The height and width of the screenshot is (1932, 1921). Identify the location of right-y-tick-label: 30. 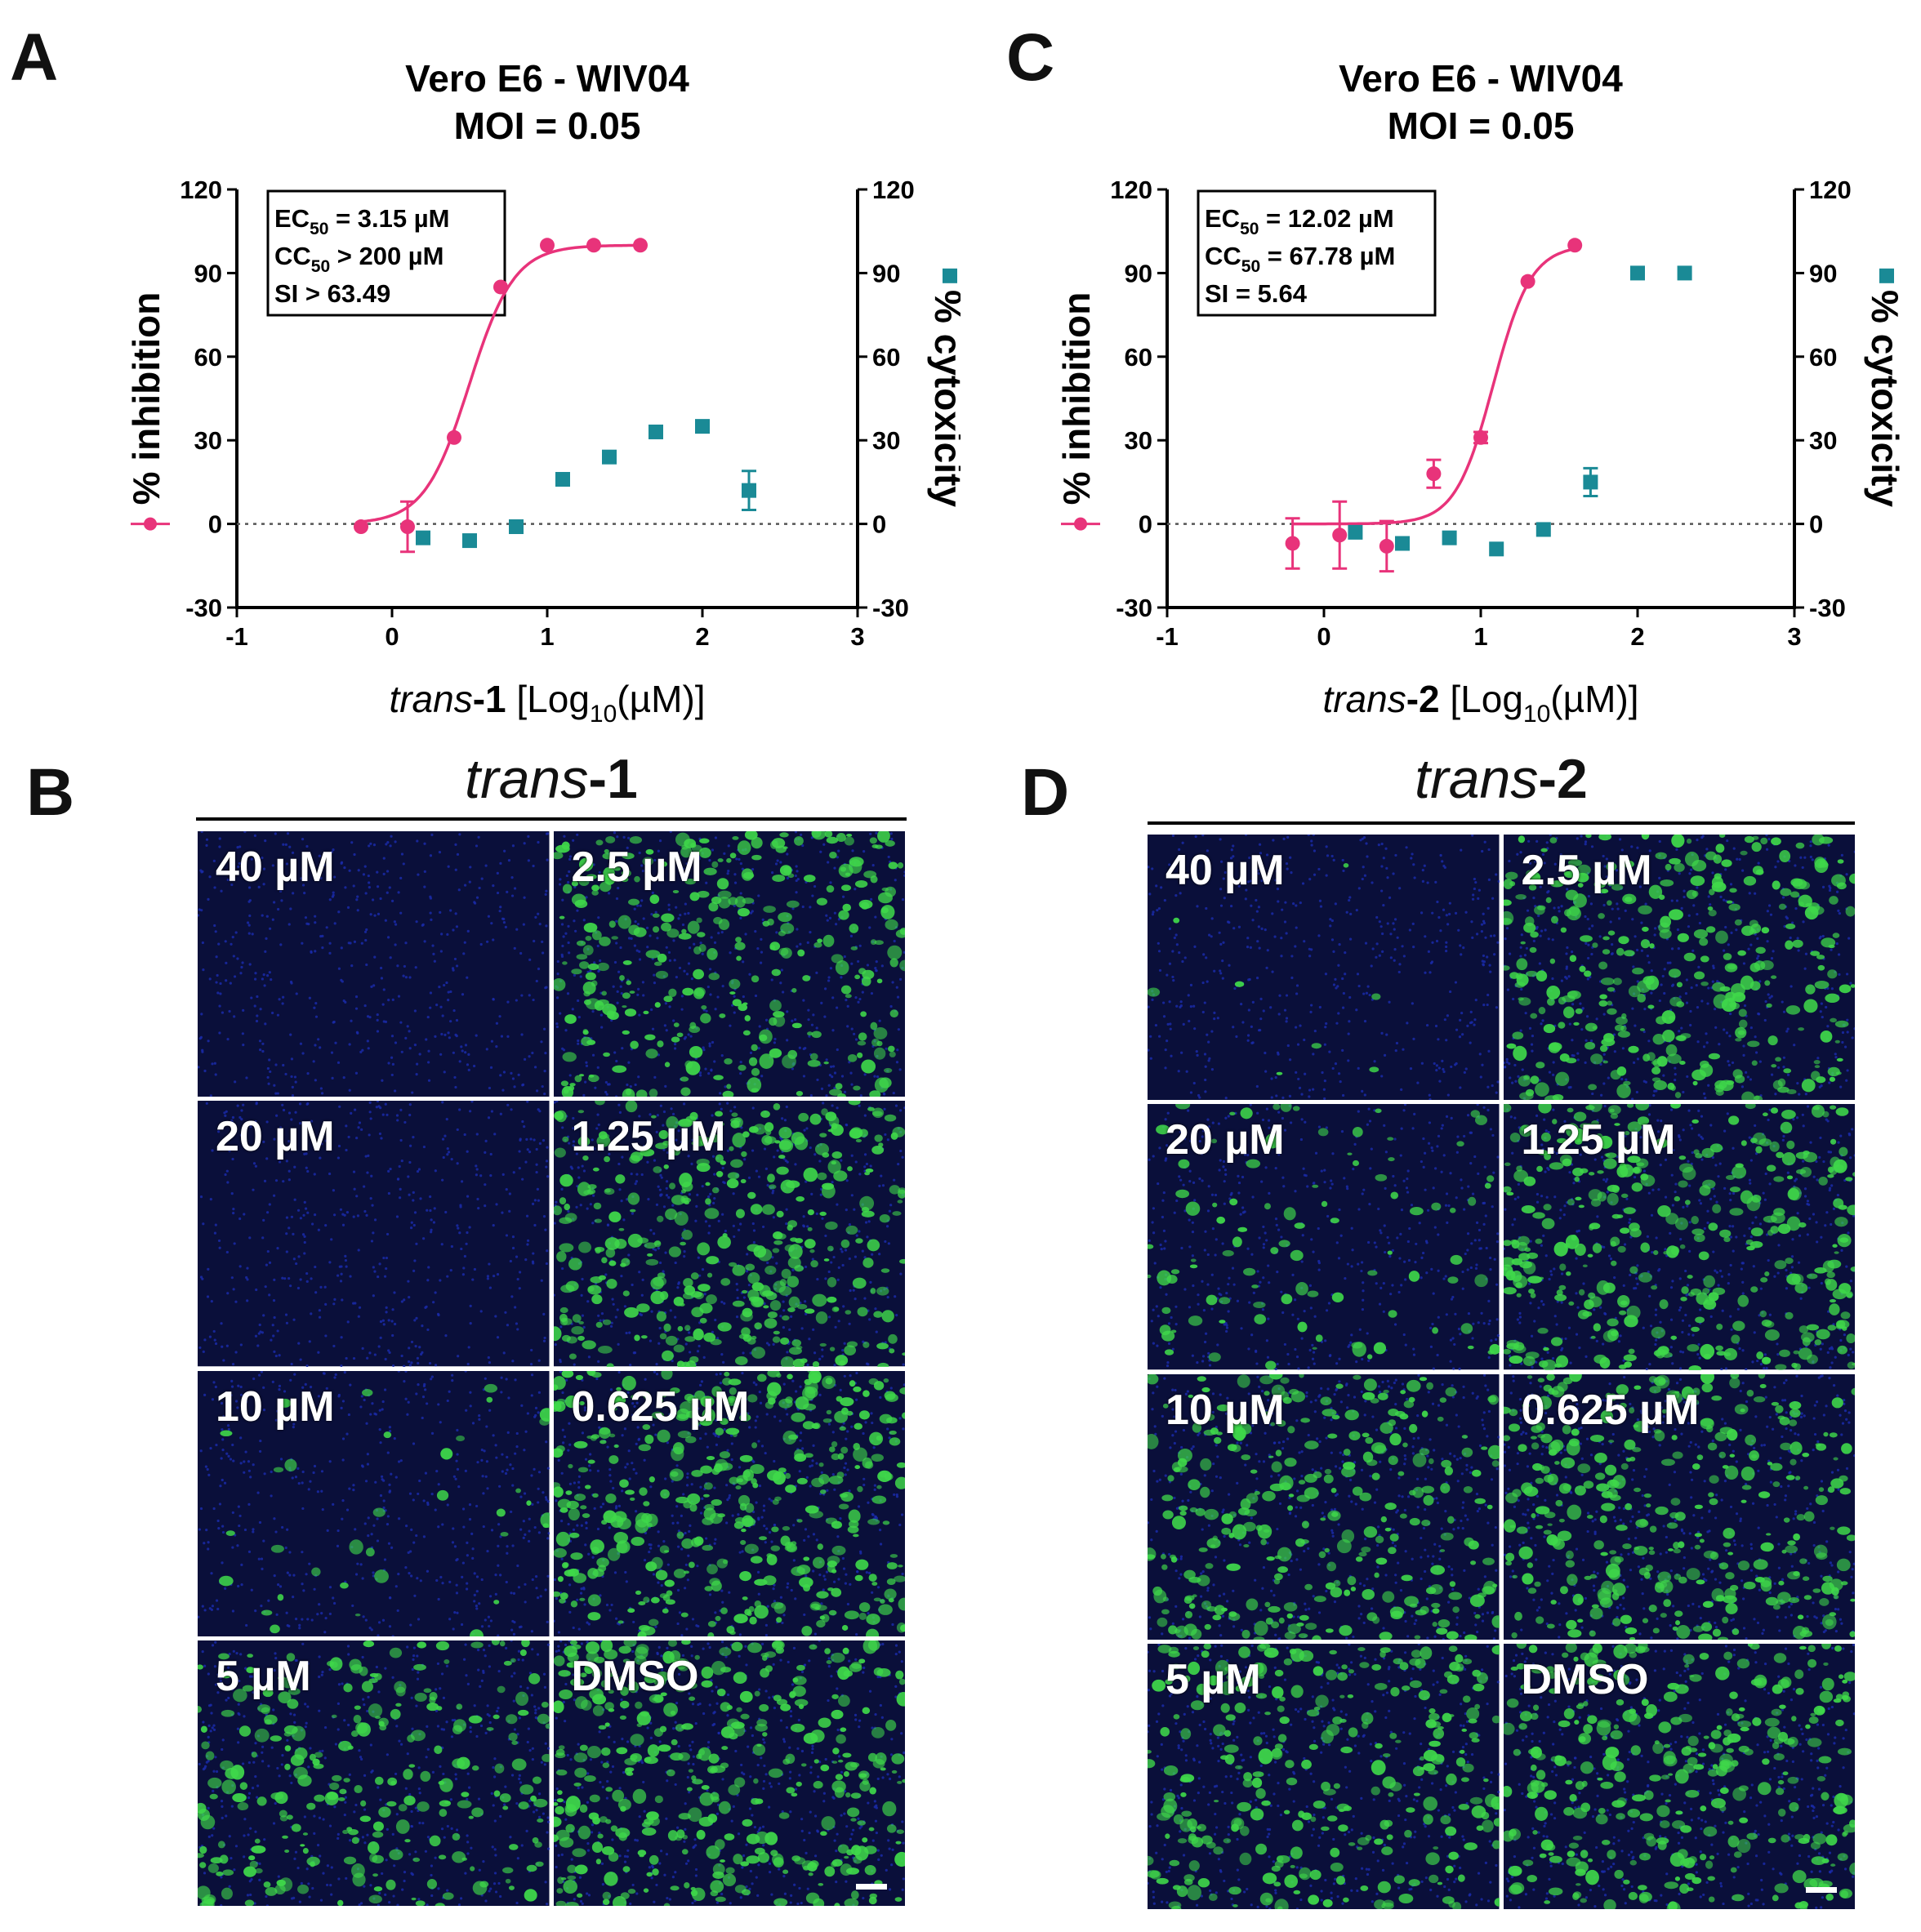
(1823, 441).